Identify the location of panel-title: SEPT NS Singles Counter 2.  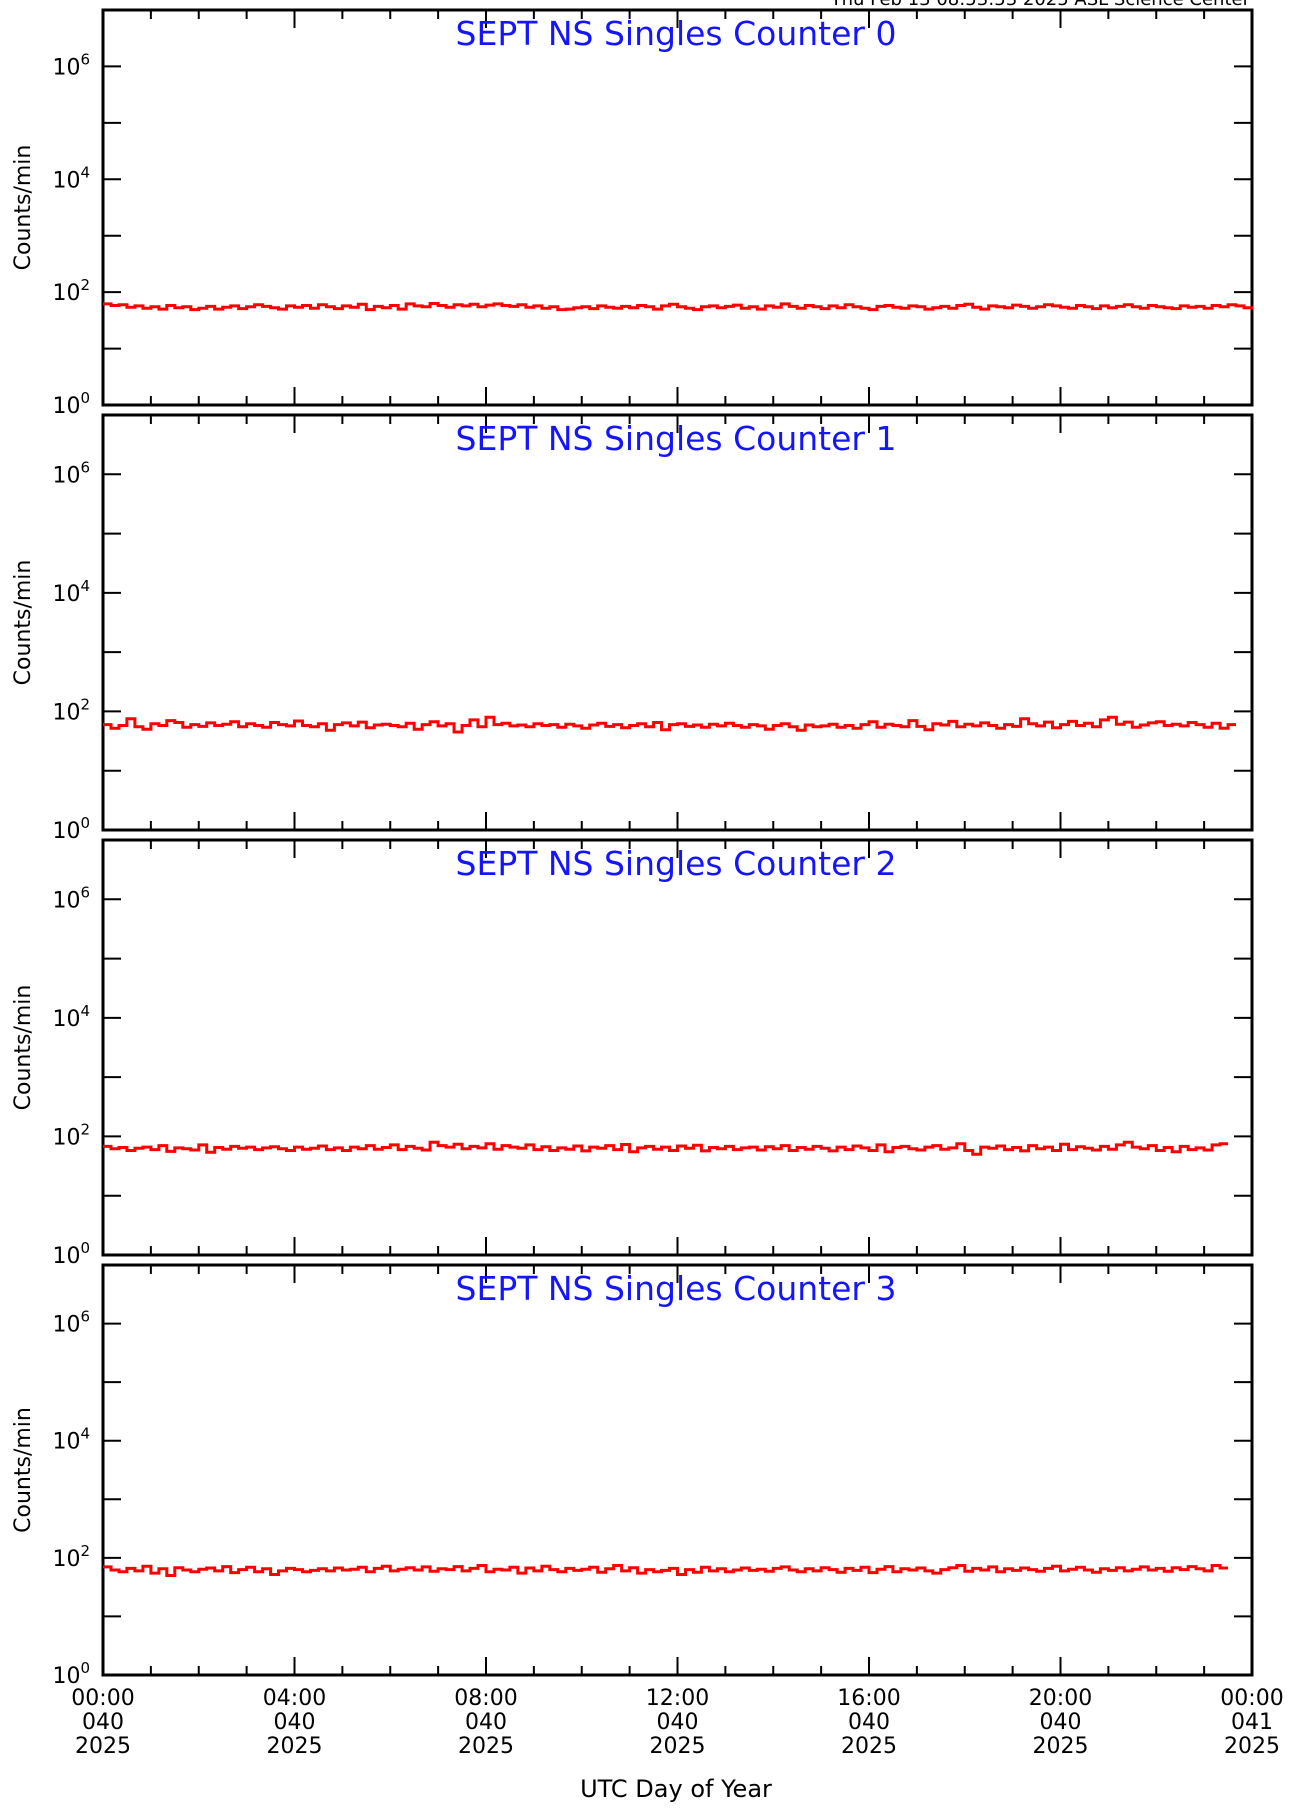
(676, 863).